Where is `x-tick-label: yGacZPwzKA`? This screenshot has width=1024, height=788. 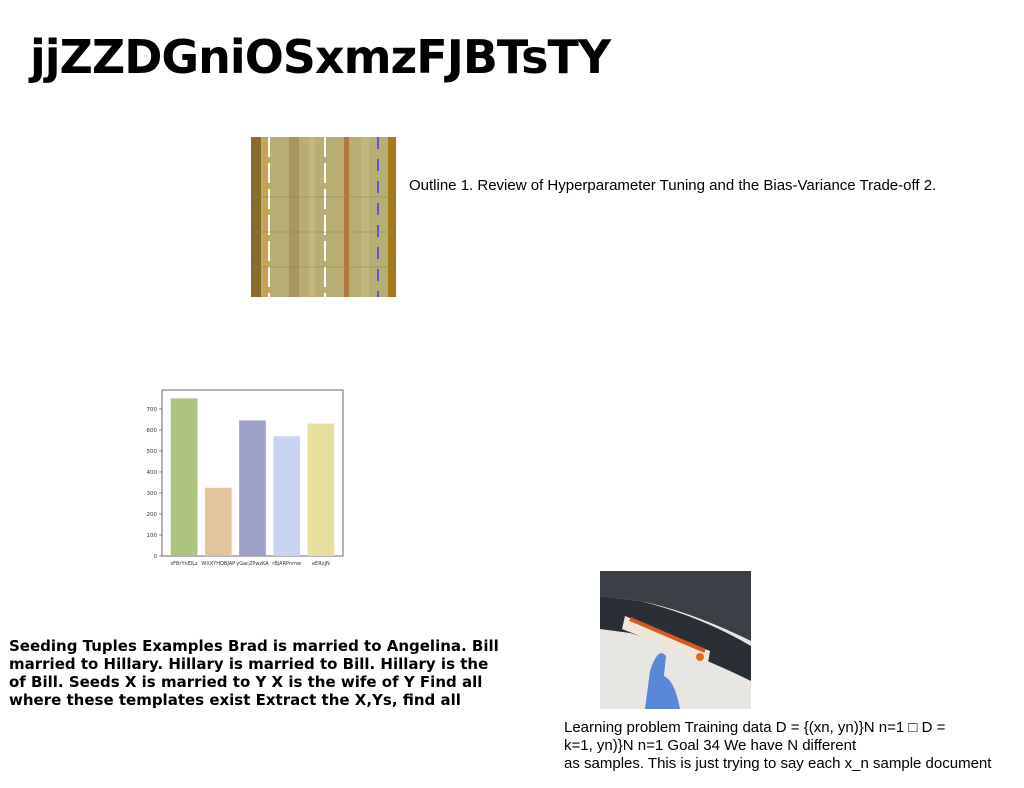 x-tick-label: yGacZPwzKA is located at coordinates (252, 564).